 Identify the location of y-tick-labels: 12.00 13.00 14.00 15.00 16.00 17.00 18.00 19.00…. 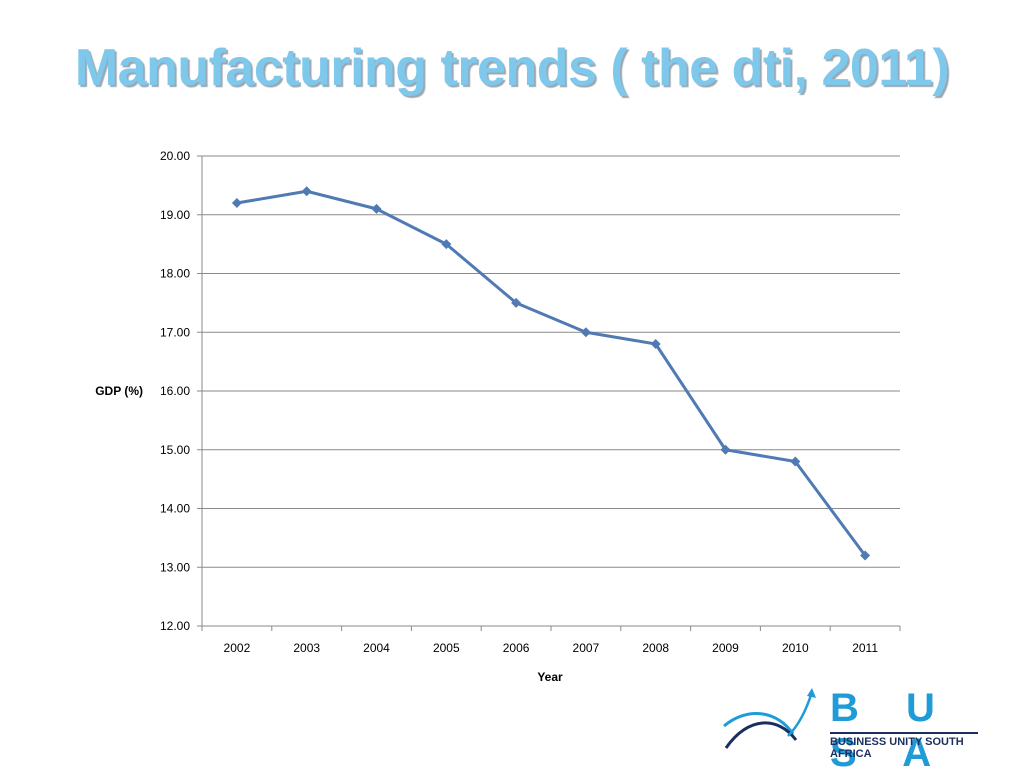
(175, 391).